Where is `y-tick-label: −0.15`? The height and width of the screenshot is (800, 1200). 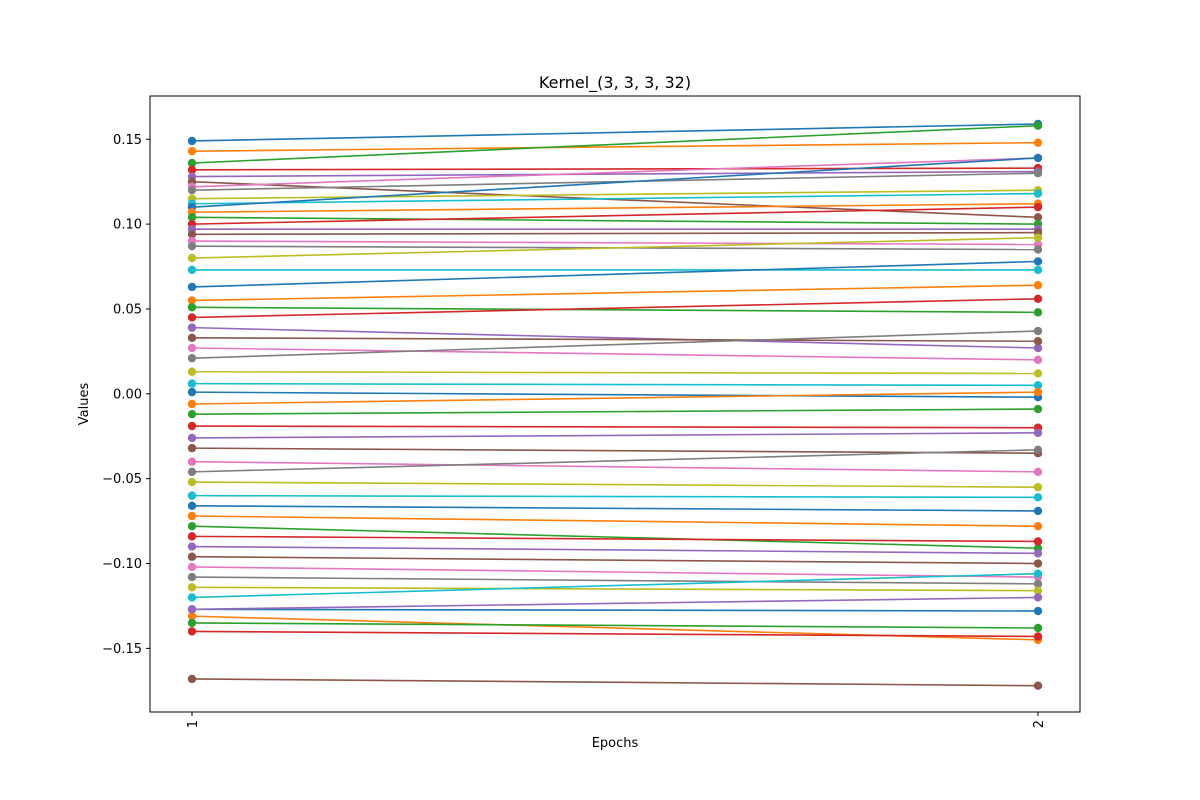 y-tick-label: −0.15 is located at coordinates (122, 649).